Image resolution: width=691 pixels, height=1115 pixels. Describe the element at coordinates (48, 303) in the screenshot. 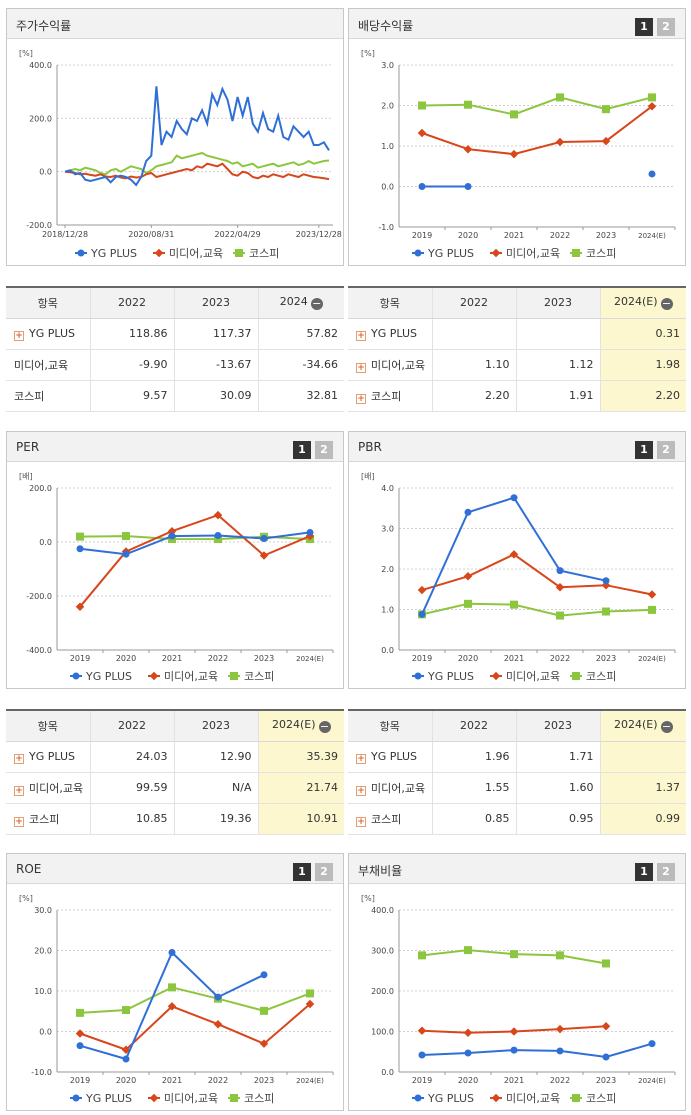

I see `table-header-cell: 항목` at that location.